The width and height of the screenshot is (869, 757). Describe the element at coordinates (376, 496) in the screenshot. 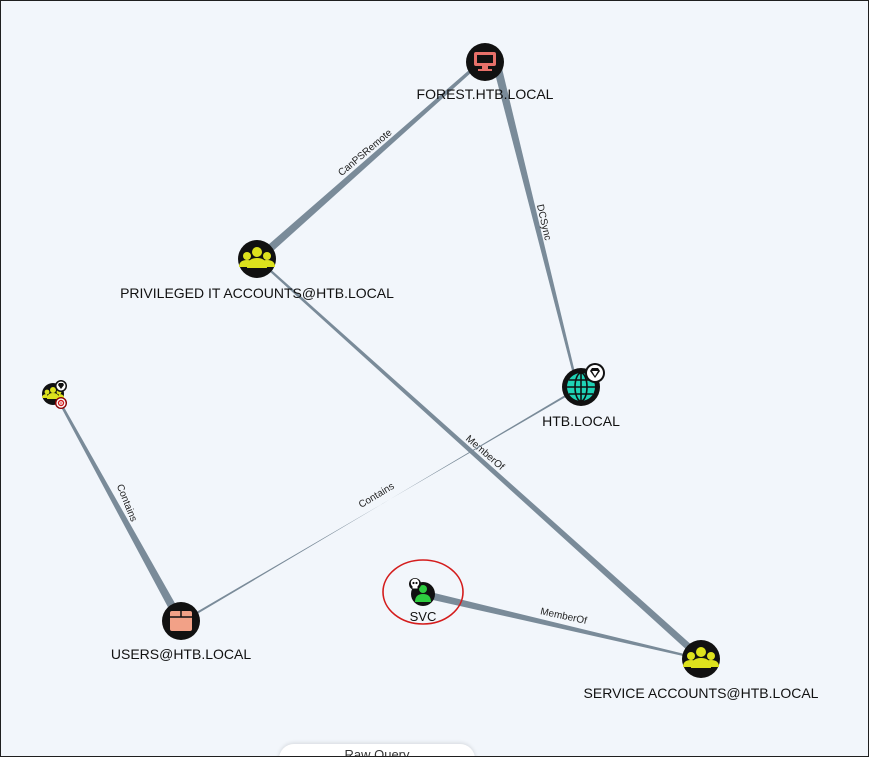

I see `edge-label-contains-users: Contains` at that location.